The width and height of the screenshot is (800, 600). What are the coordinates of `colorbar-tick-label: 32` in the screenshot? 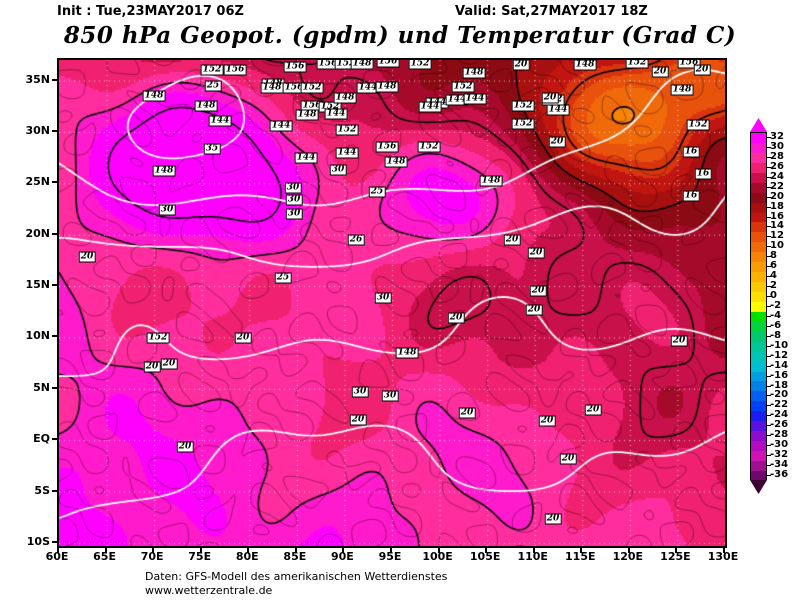 It's located at (777, 136).